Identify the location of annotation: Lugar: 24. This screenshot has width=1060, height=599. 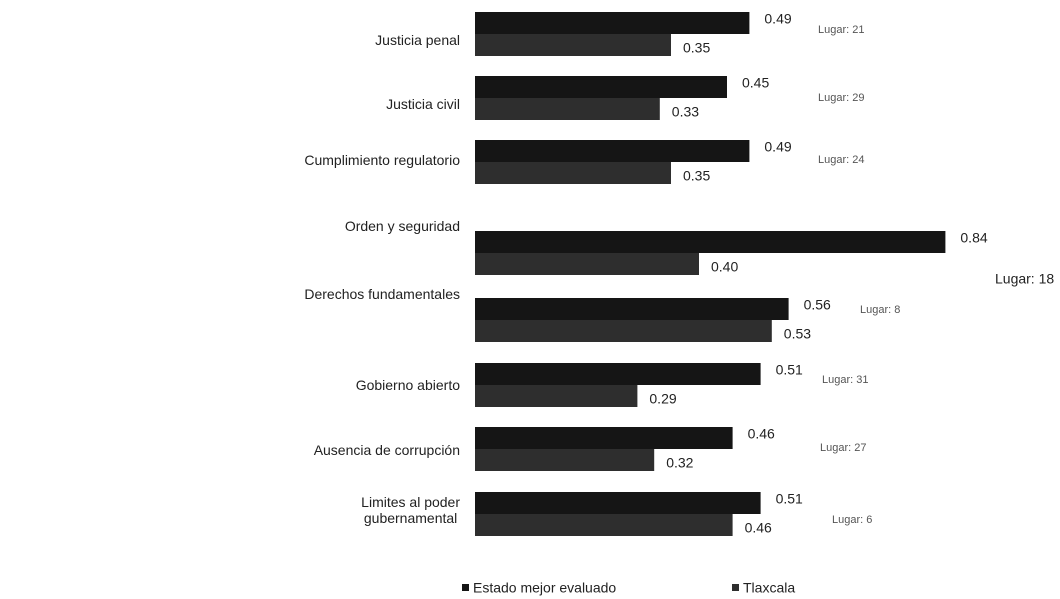
(841, 160).